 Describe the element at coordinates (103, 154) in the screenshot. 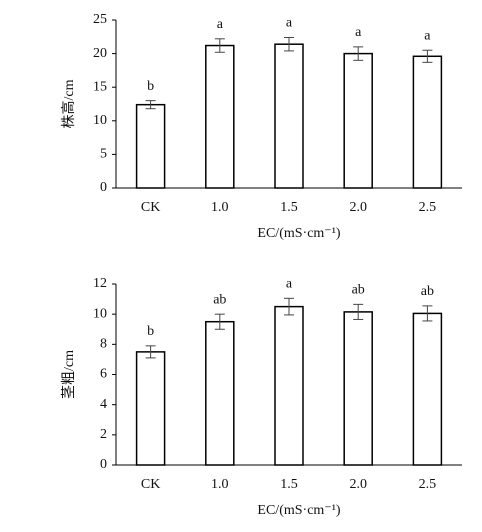

I see `y-tick-label: 5` at that location.